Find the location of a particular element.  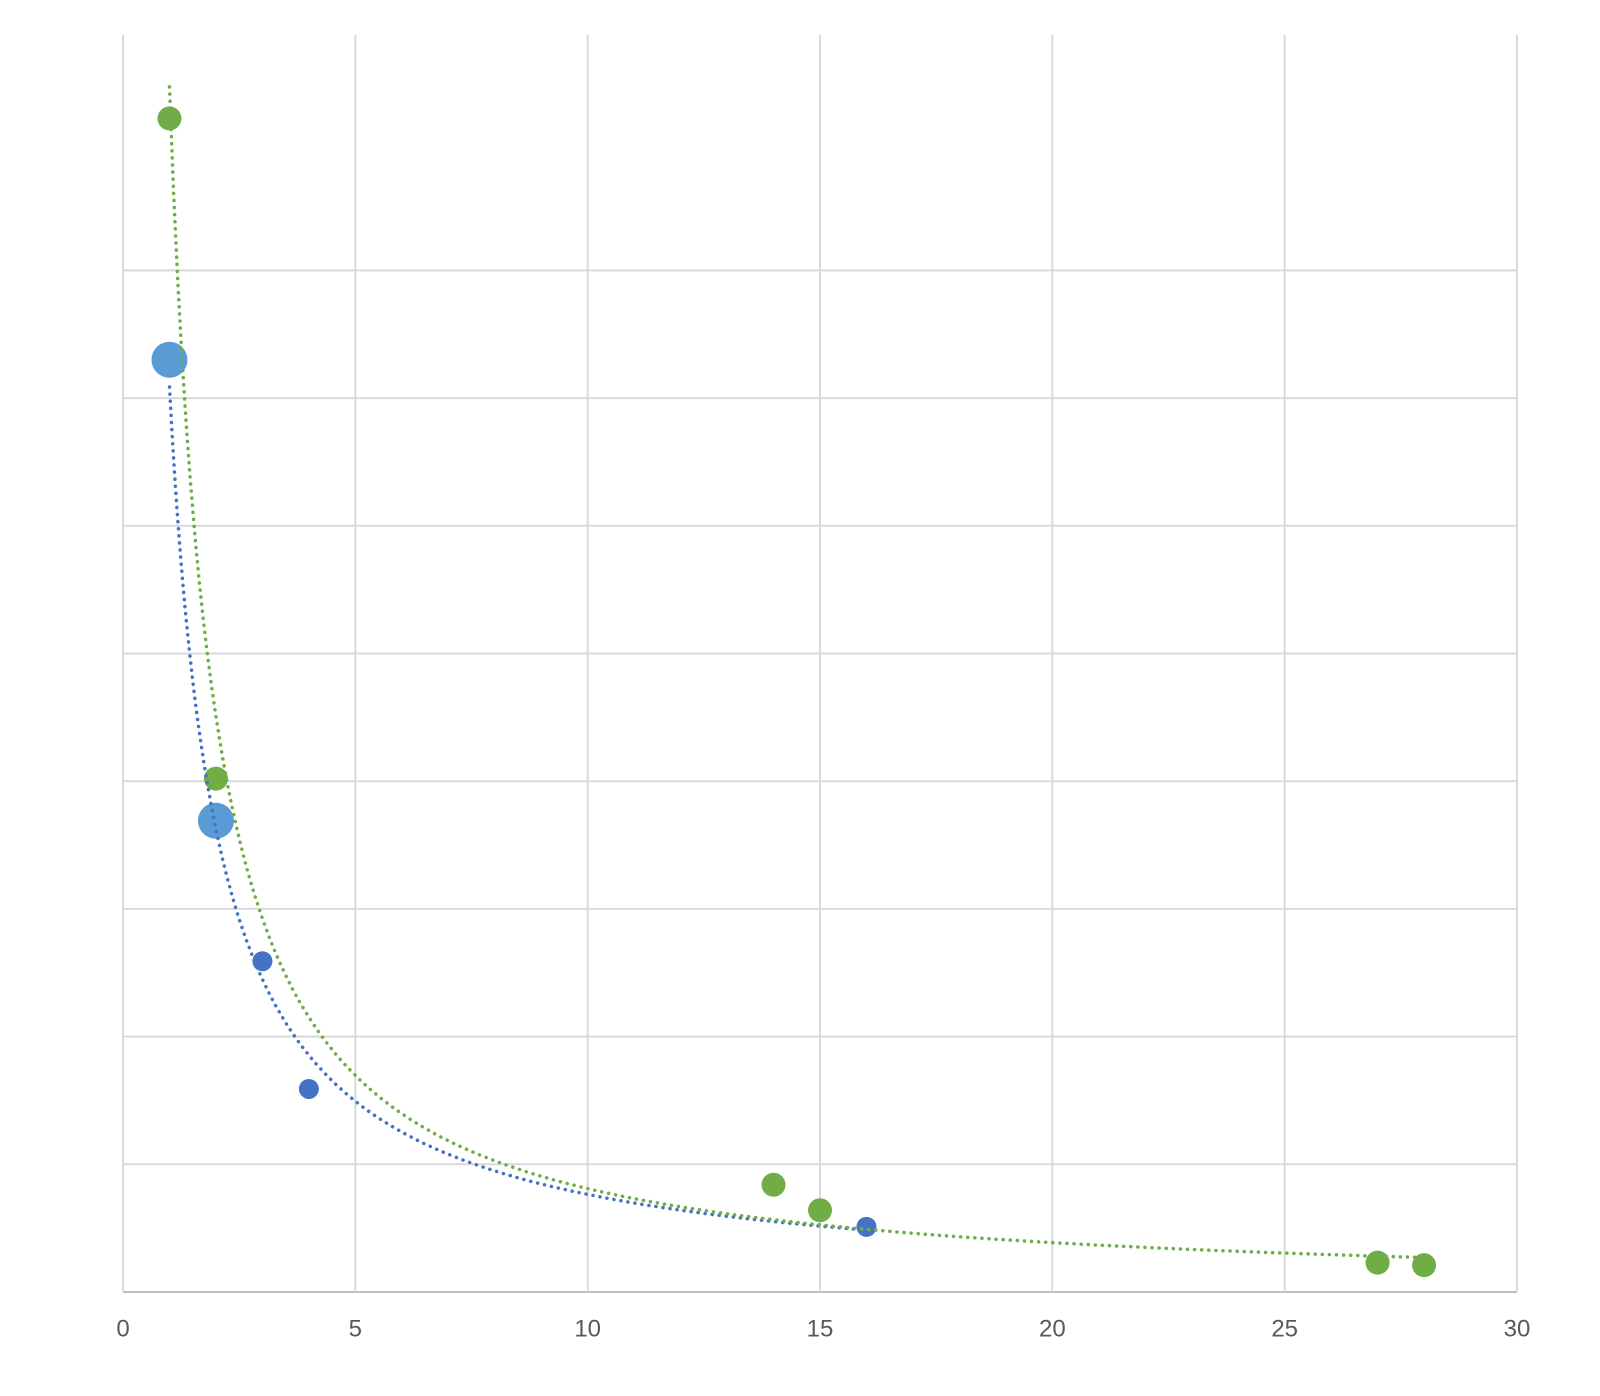

x-tick-label: 0 is located at coordinates (122, 1328).